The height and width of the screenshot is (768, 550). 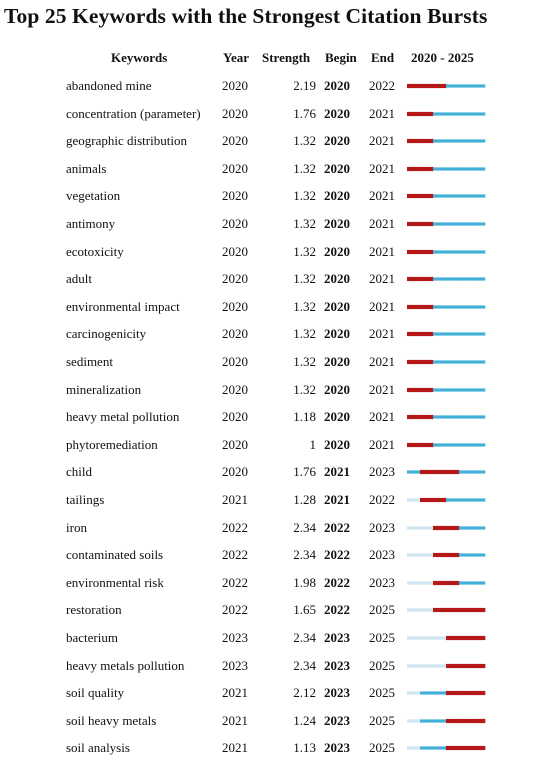 What do you see at coordinates (275, 506) in the screenshot?
I see `table-row: tailings 2021 1.28 2021 2022` at bounding box center [275, 506].